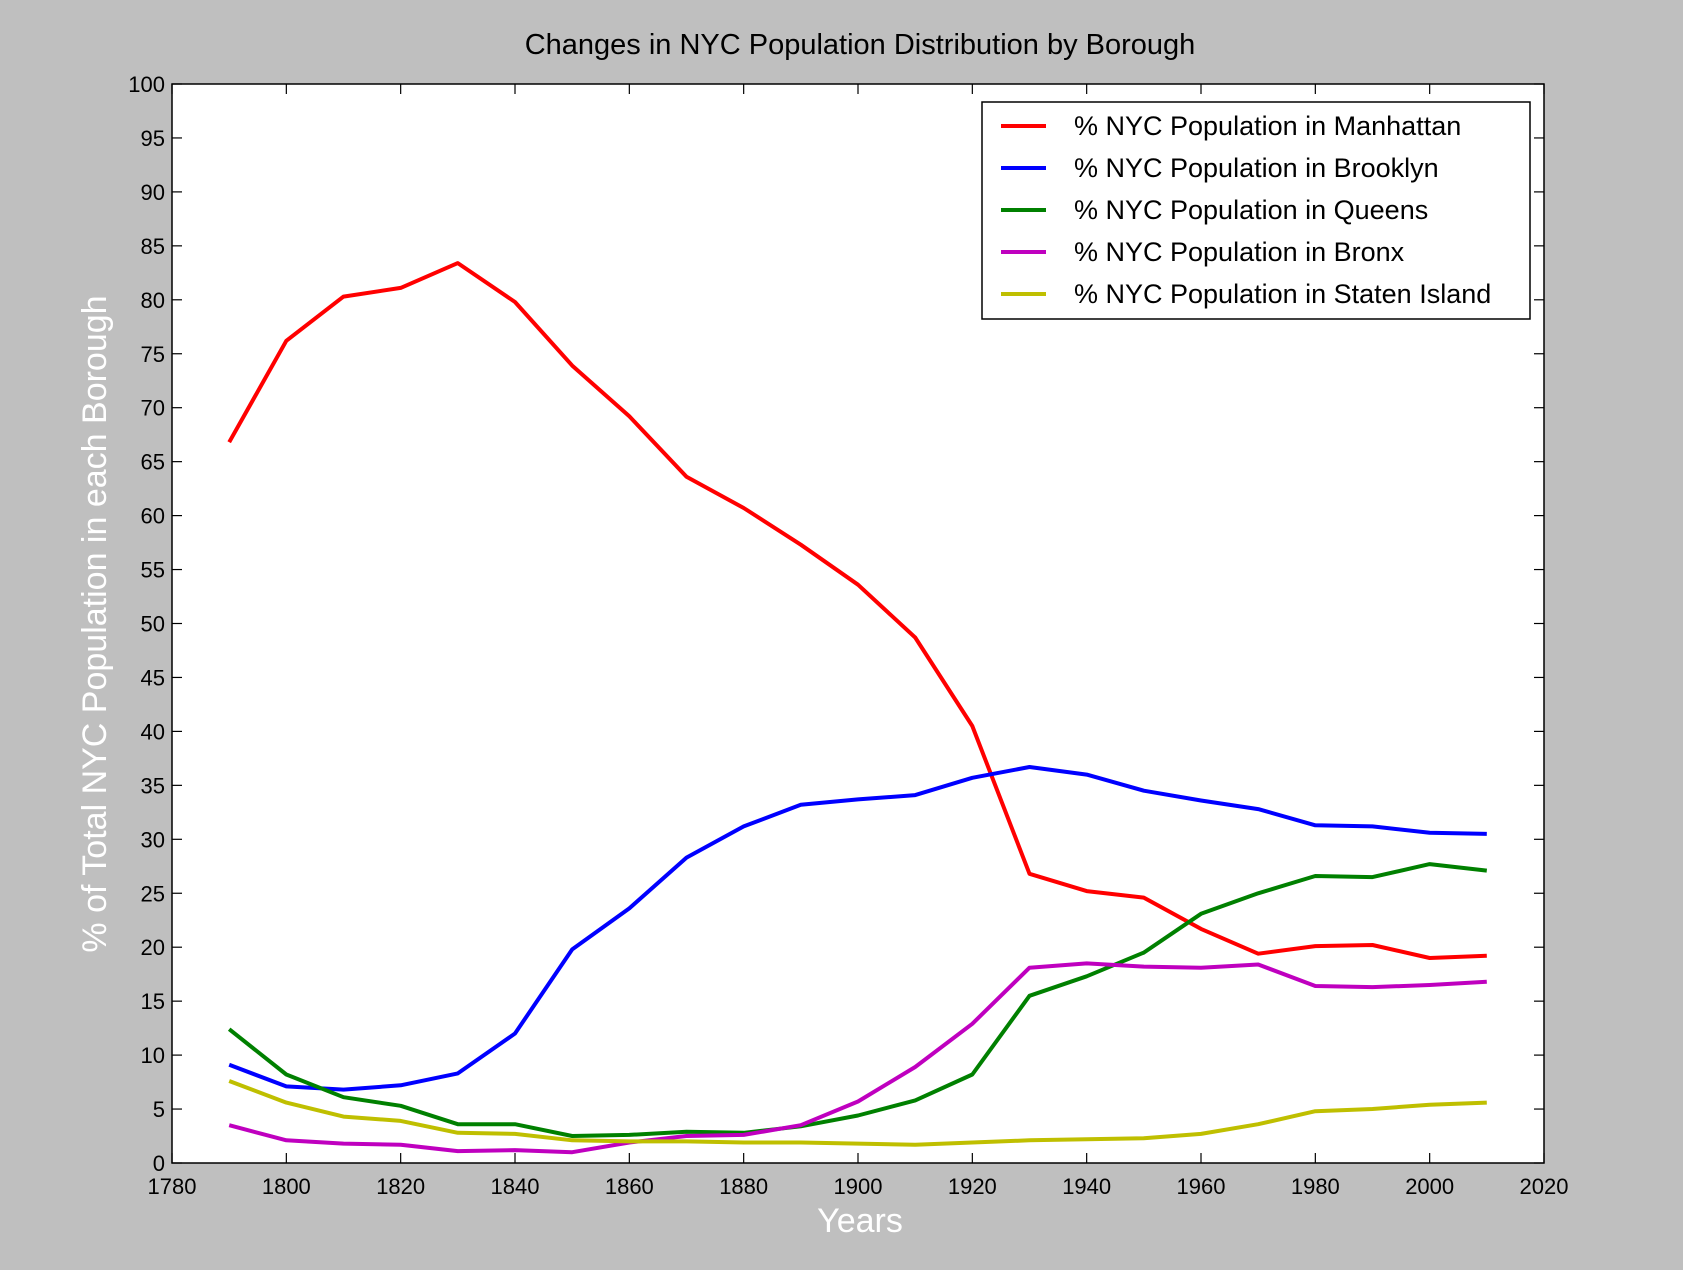 The image size is (1683, 1270). I want to click on x-tick-label: 1840, so click(515, 1186).